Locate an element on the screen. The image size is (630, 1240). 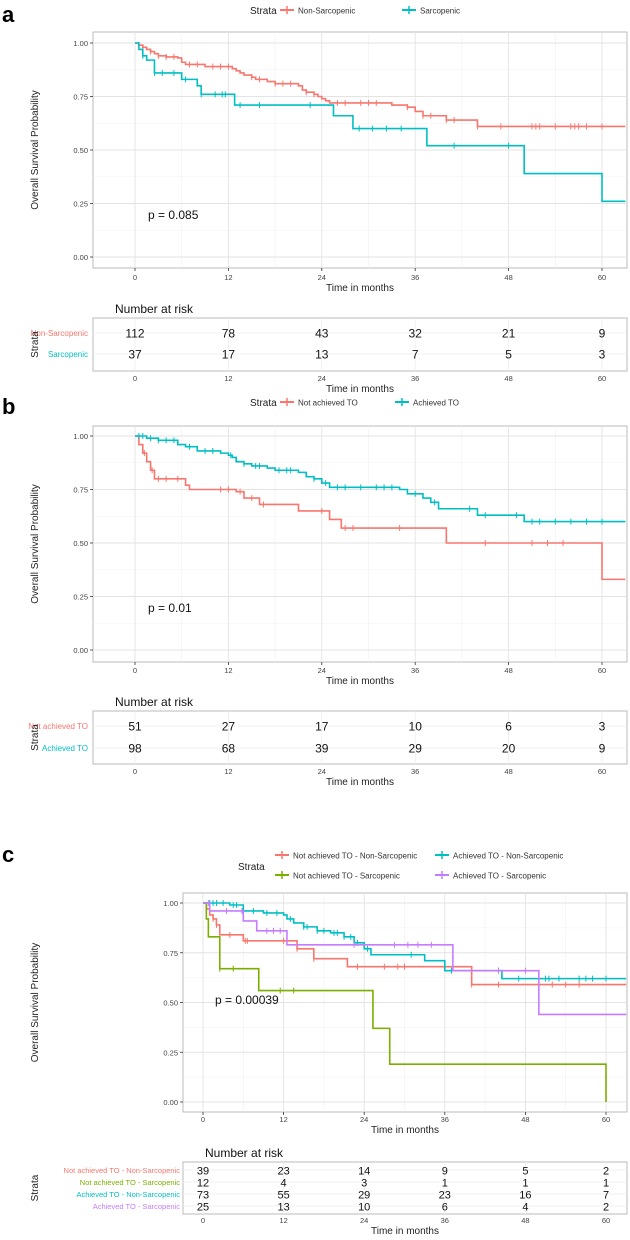
risk-count: 27 is located at coordinates (229, 727).